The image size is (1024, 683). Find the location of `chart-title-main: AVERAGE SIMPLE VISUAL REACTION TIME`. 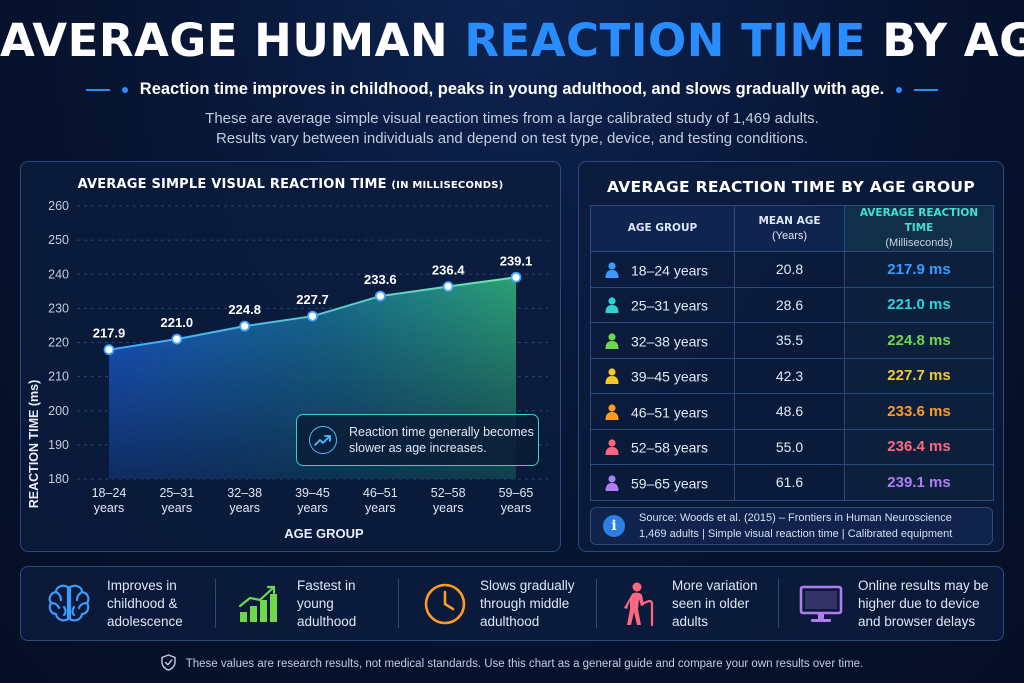

chart-title-main: AVERAGE SIMPLE VISUAL REACTION TIME is located at coordinates (232, 184).